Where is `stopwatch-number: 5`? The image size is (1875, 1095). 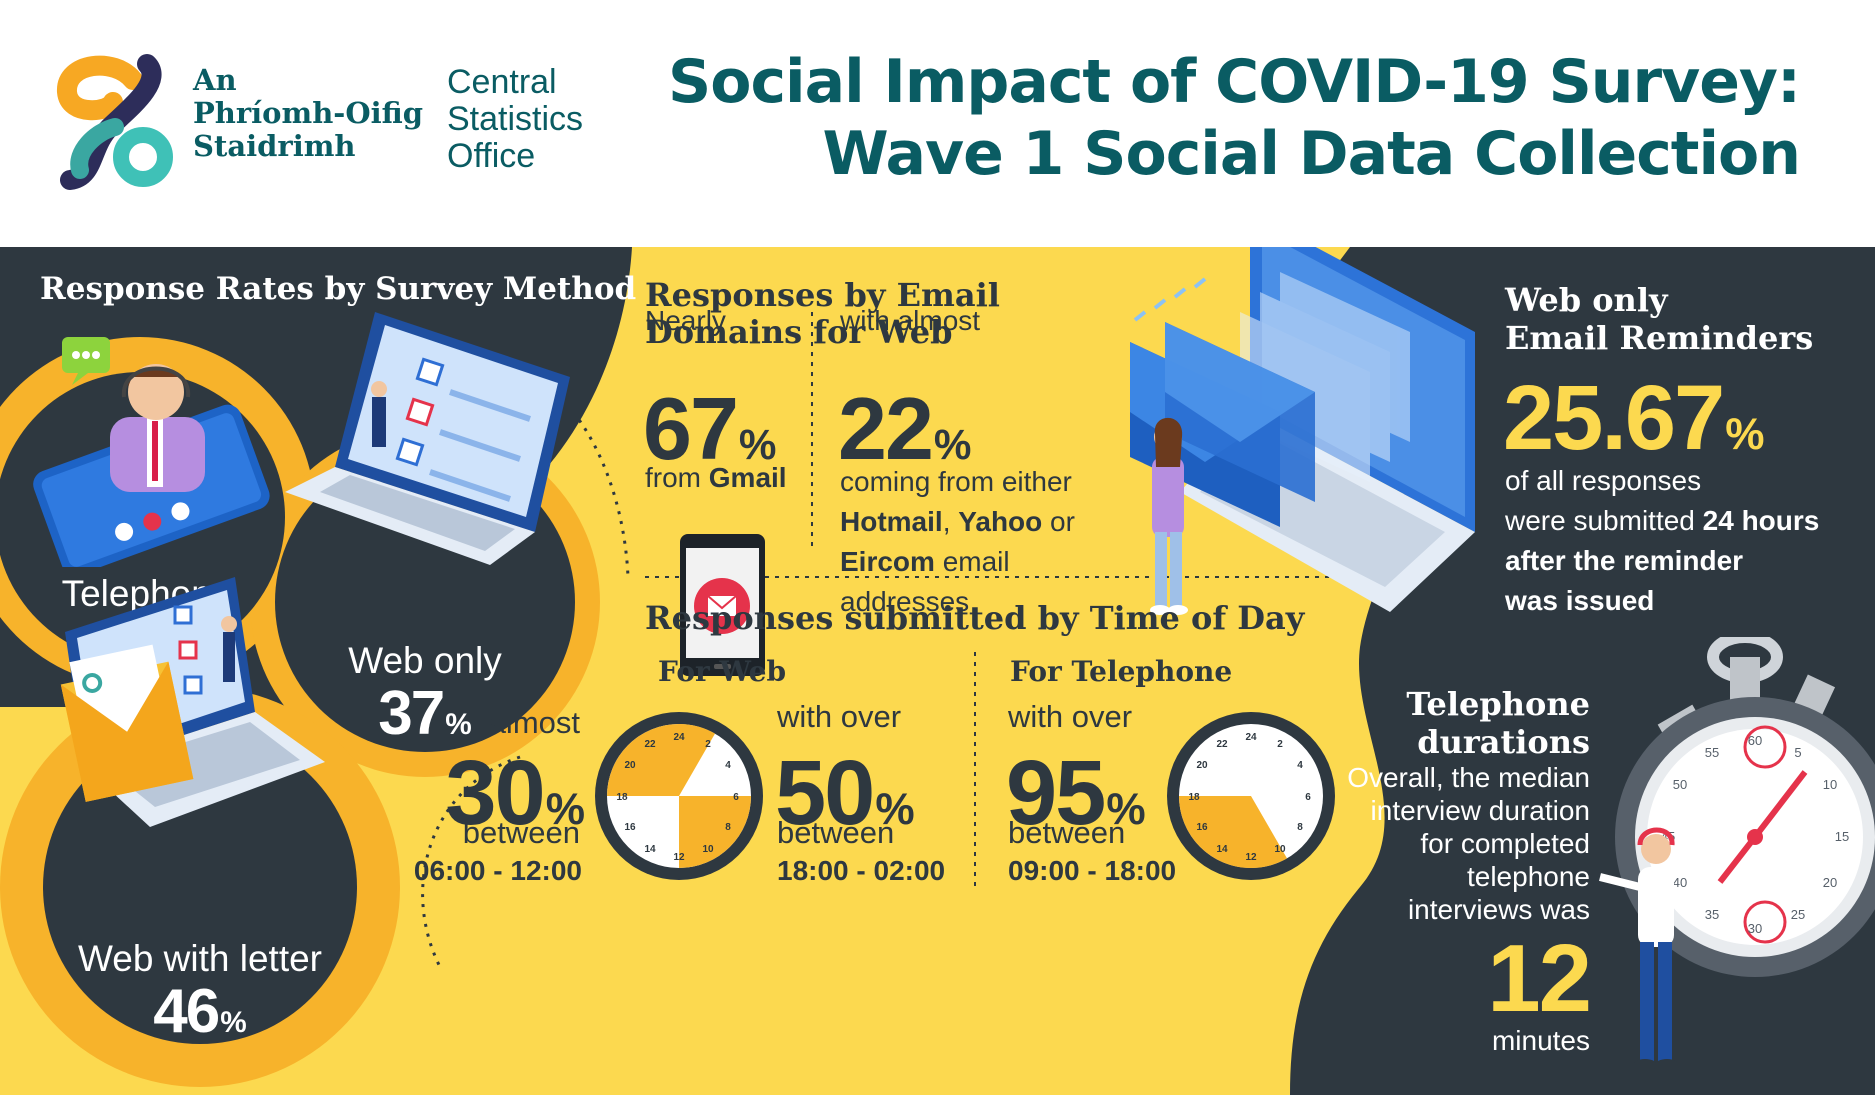 stopwatch-number: 5 is located at coordinates (1797, 752).